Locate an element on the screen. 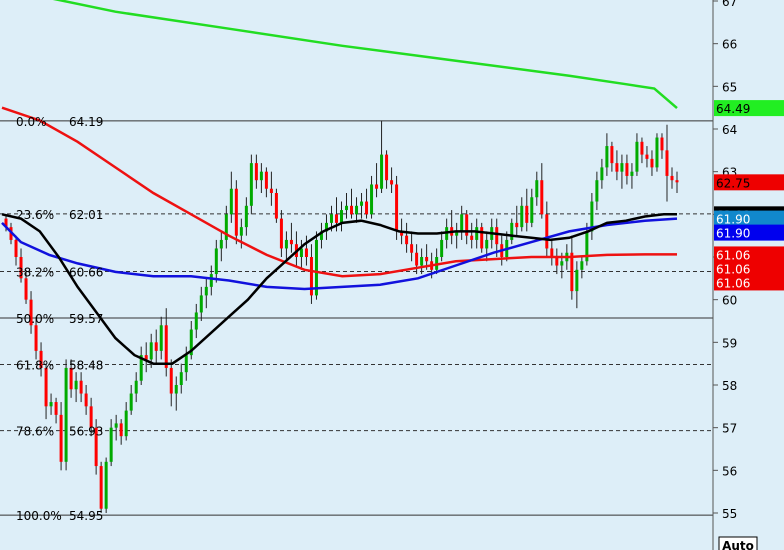  price-tag: 62.75 is located at coordinates (749, 182).